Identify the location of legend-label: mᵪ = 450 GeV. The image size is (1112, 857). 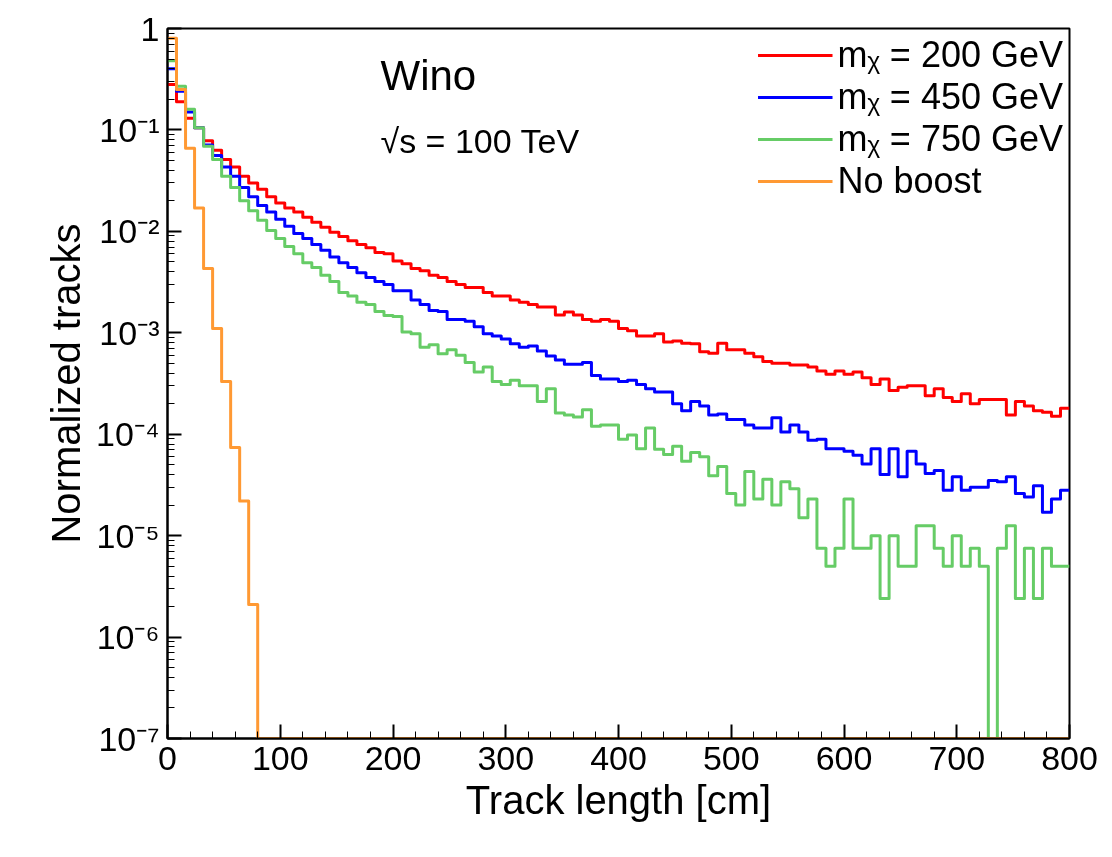
(950, 97).